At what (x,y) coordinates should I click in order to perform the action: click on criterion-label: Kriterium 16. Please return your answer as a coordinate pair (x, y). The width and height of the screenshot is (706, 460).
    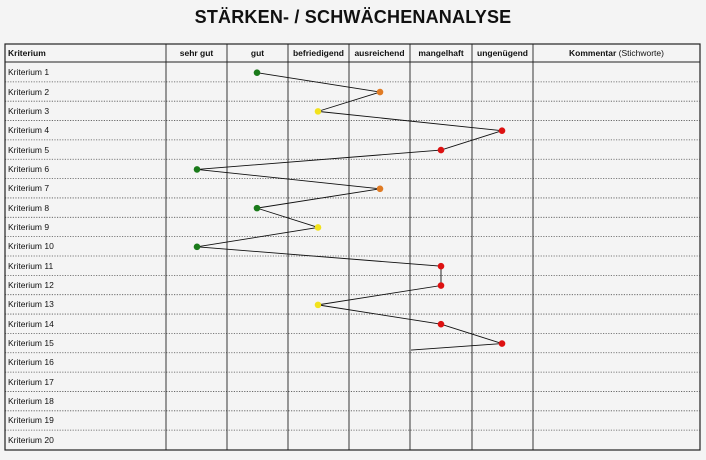
    Looking at the image, I should click on (31, 362).